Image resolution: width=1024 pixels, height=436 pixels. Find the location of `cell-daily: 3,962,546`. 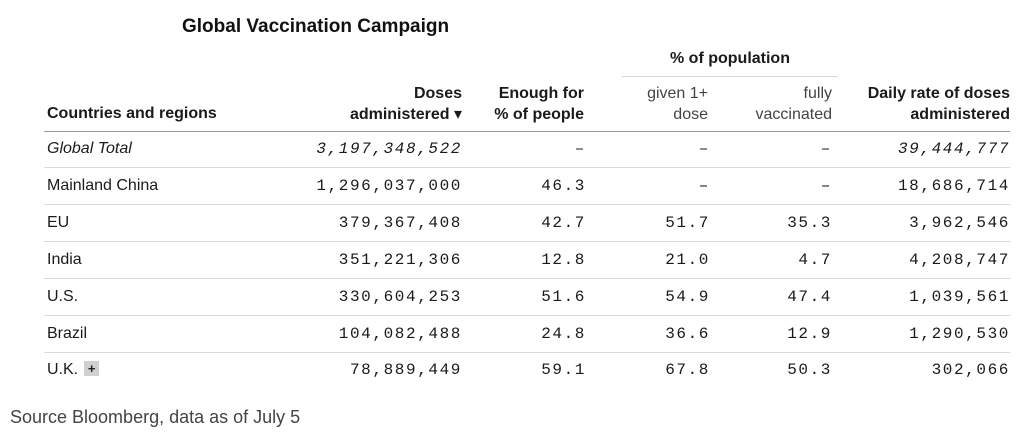

cell-daily: 3,962,546 is located at coordinates (959, 223).